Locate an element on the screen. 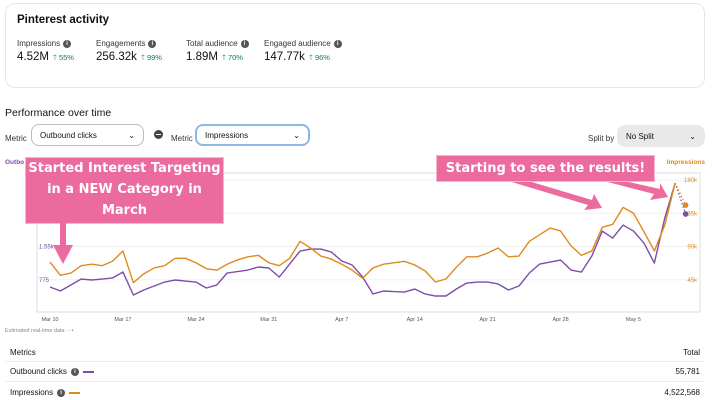 The height and width of the screenshot is (400, 713). arrow-shaft-left is located at coordinates (63, 234).